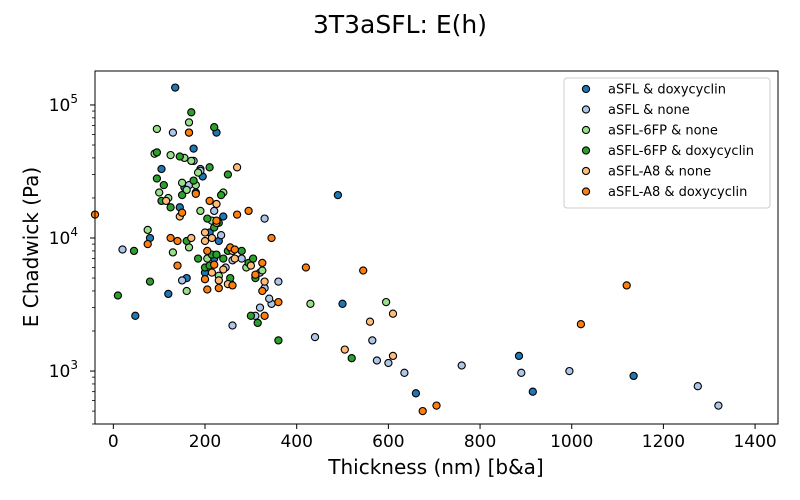  Describe the element at coordinates (571, 442) in the screenshot. I see `x-tick-label: 1000` at that location.